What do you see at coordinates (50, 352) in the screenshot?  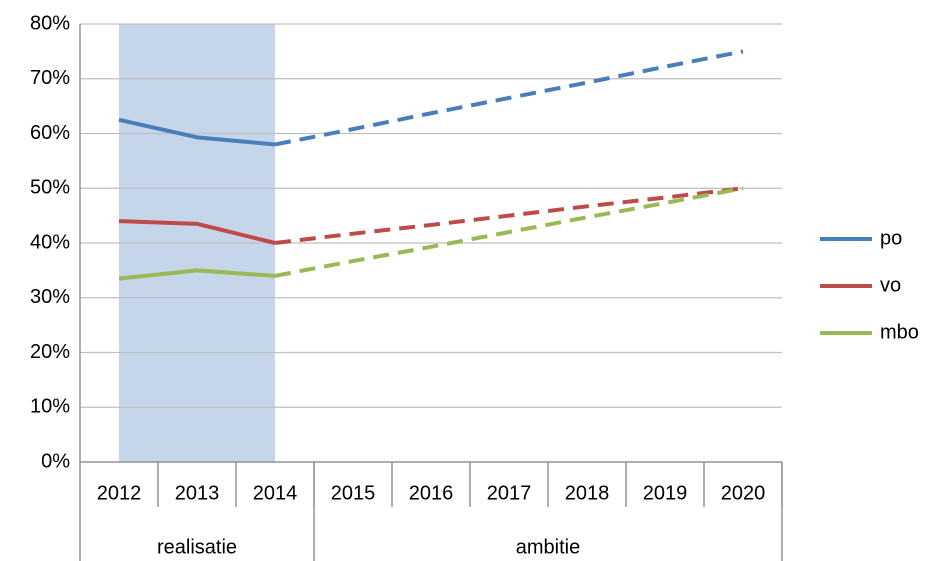 I see `y-tick-label: 20%` at bounding box center [50, 352].